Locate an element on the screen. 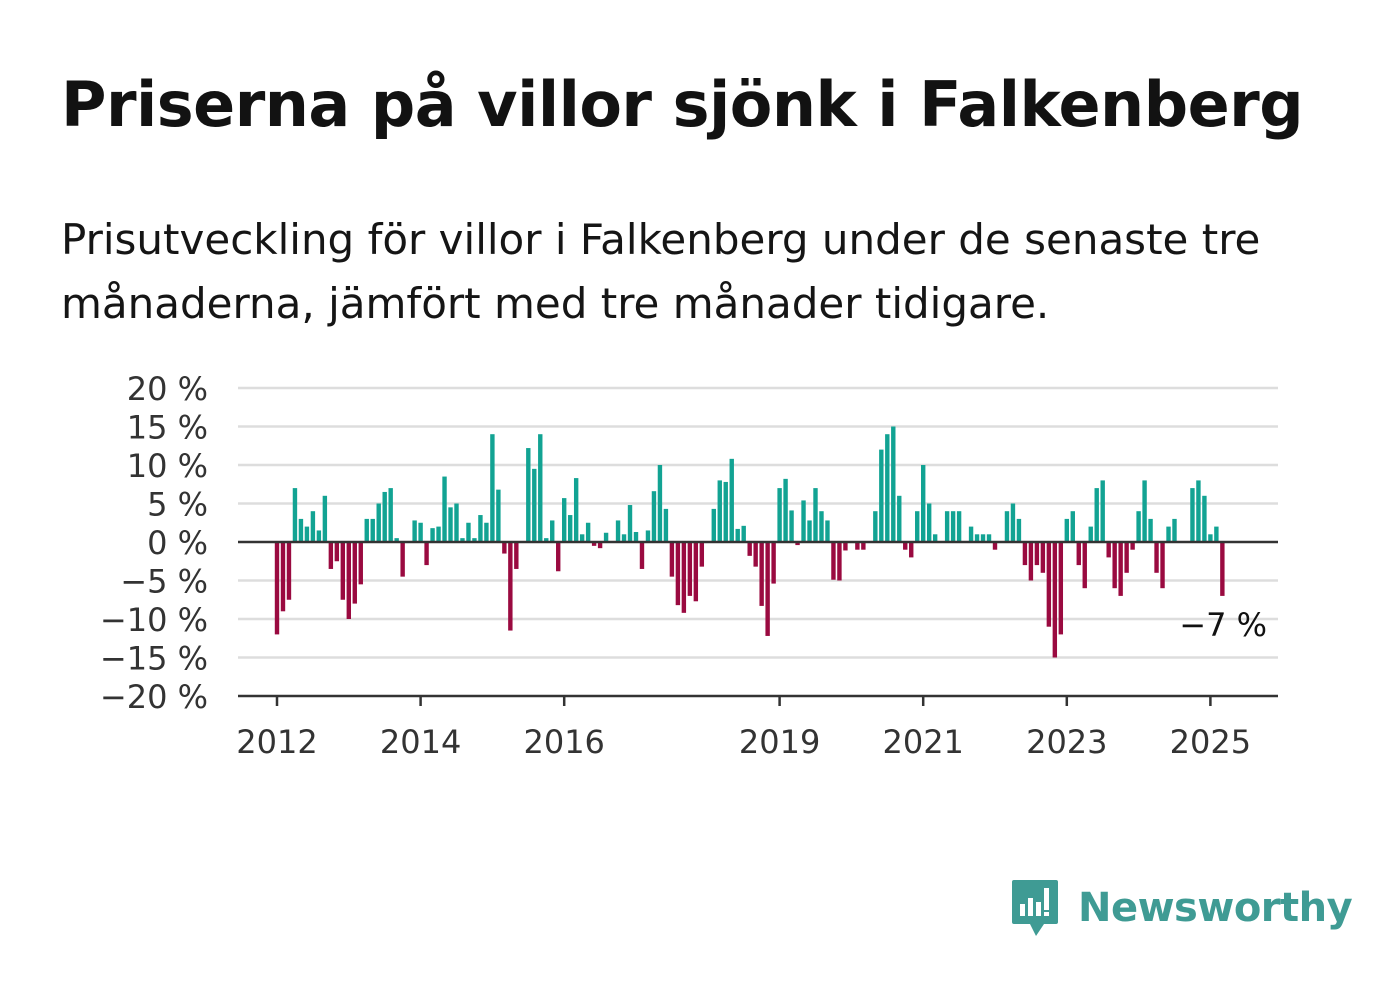 The width and height of the screenshot is (1382, 999). bar-chart-speech-bubble-icon is located at coordinates (1035, 908).